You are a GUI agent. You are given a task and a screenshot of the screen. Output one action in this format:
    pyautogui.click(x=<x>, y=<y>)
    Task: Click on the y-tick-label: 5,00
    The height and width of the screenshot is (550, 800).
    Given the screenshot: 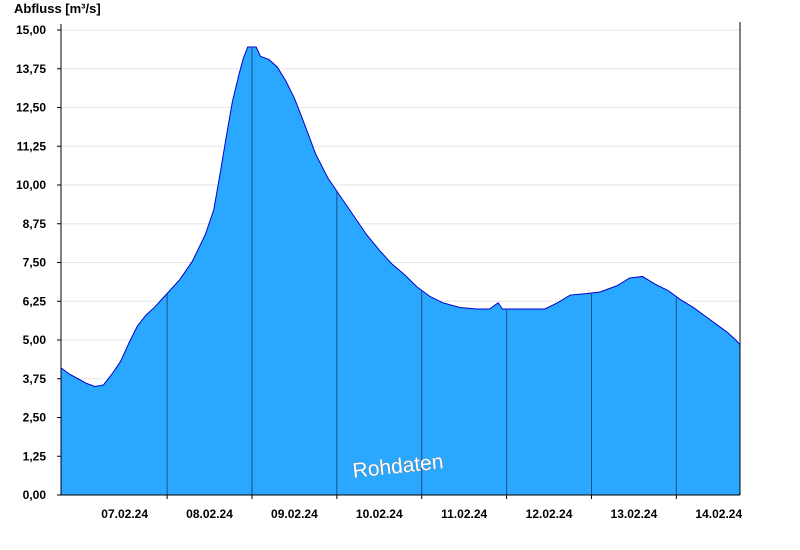 What is the action you would take?
    pyautogui.click(x=35, y=340)
    